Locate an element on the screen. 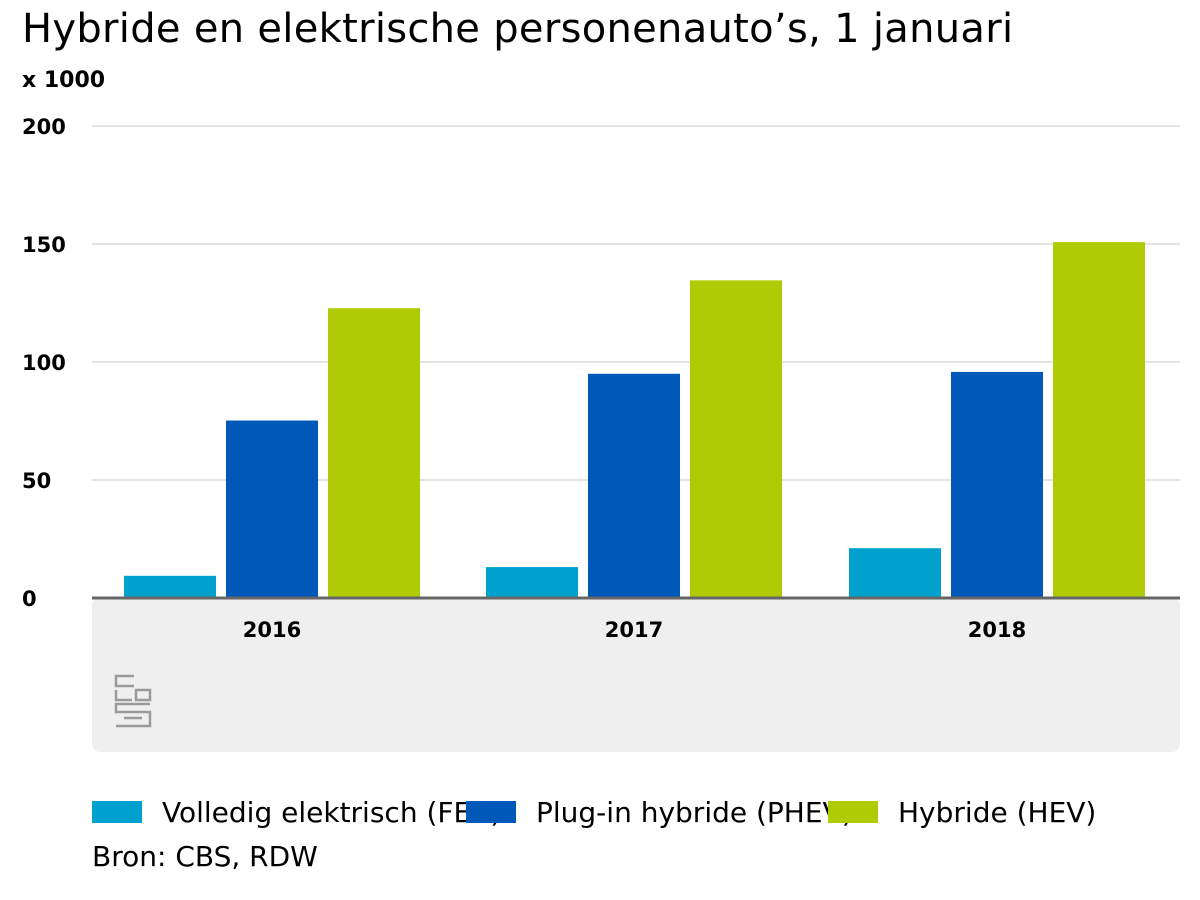  y-tick-label: 200 is located at coordinates (44, 127).